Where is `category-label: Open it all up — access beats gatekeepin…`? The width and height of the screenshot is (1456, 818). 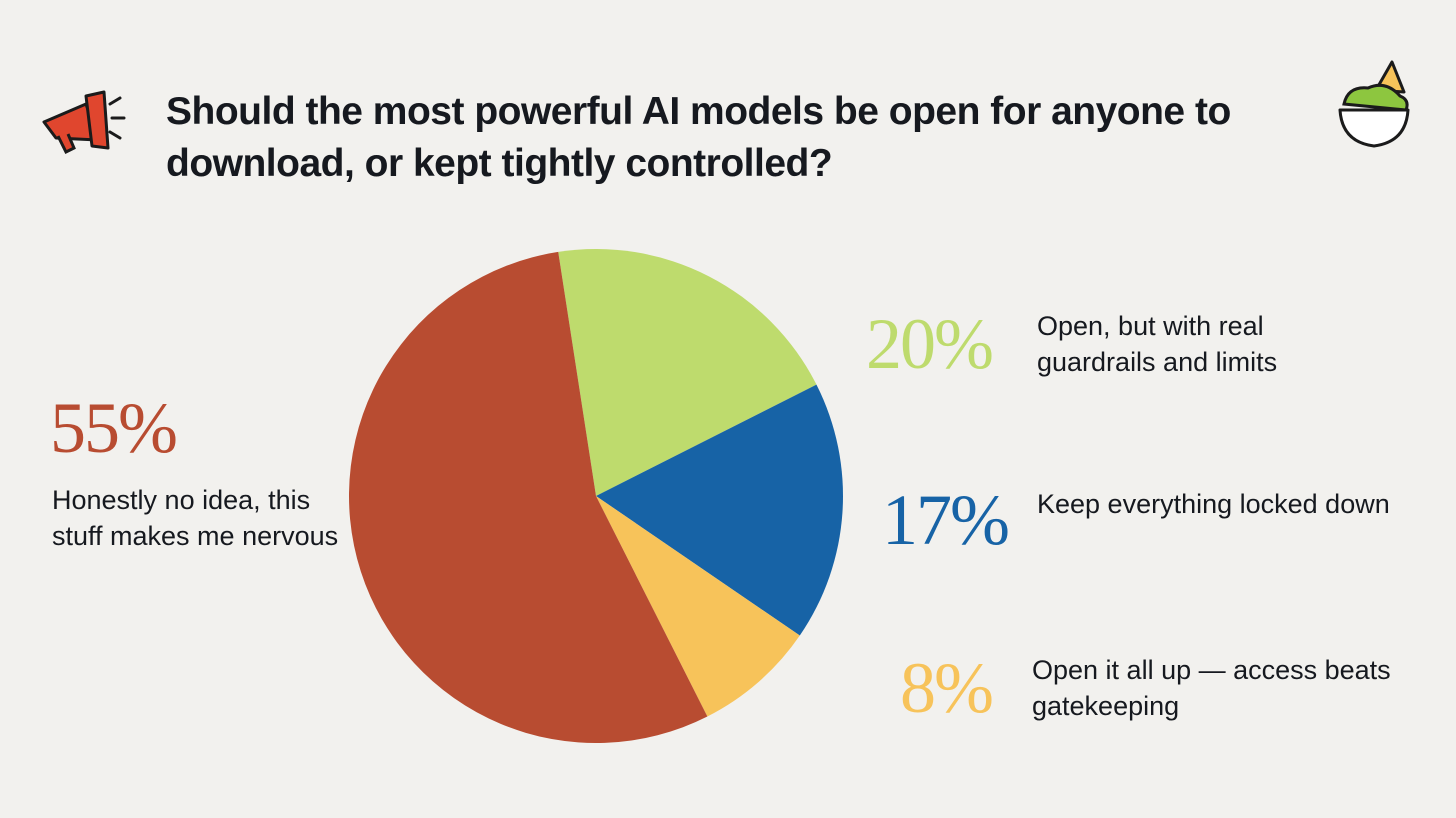 category-label: Open it all up — access beats gatekeepin… is located at coordinates (1211, 688).